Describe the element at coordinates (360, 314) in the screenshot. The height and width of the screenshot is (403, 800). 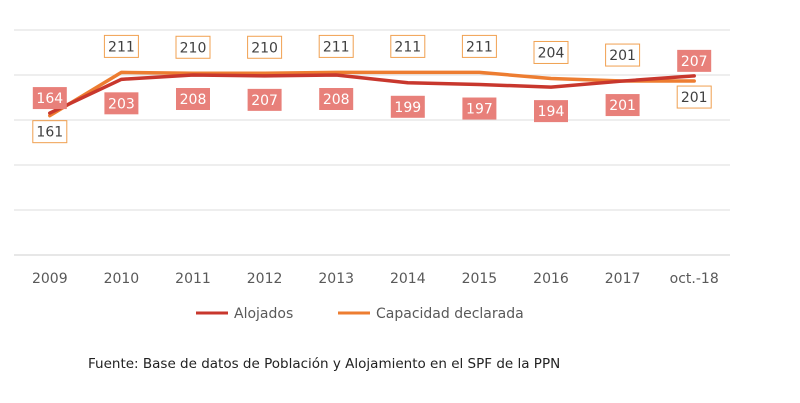
I see `legend: Alojados Capacidad declarada` at that location.